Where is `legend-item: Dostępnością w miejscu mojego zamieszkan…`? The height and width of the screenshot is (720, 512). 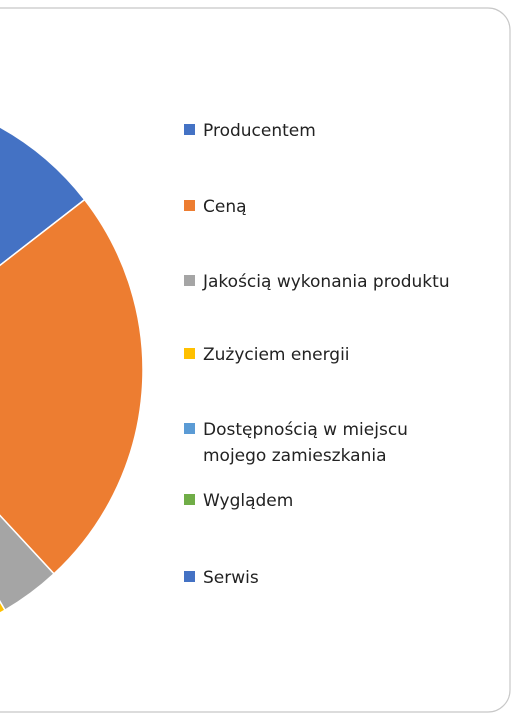
legend-item: Dostępnością w miejscu mojego zamieszkan… is located at coordinates (318, 443).